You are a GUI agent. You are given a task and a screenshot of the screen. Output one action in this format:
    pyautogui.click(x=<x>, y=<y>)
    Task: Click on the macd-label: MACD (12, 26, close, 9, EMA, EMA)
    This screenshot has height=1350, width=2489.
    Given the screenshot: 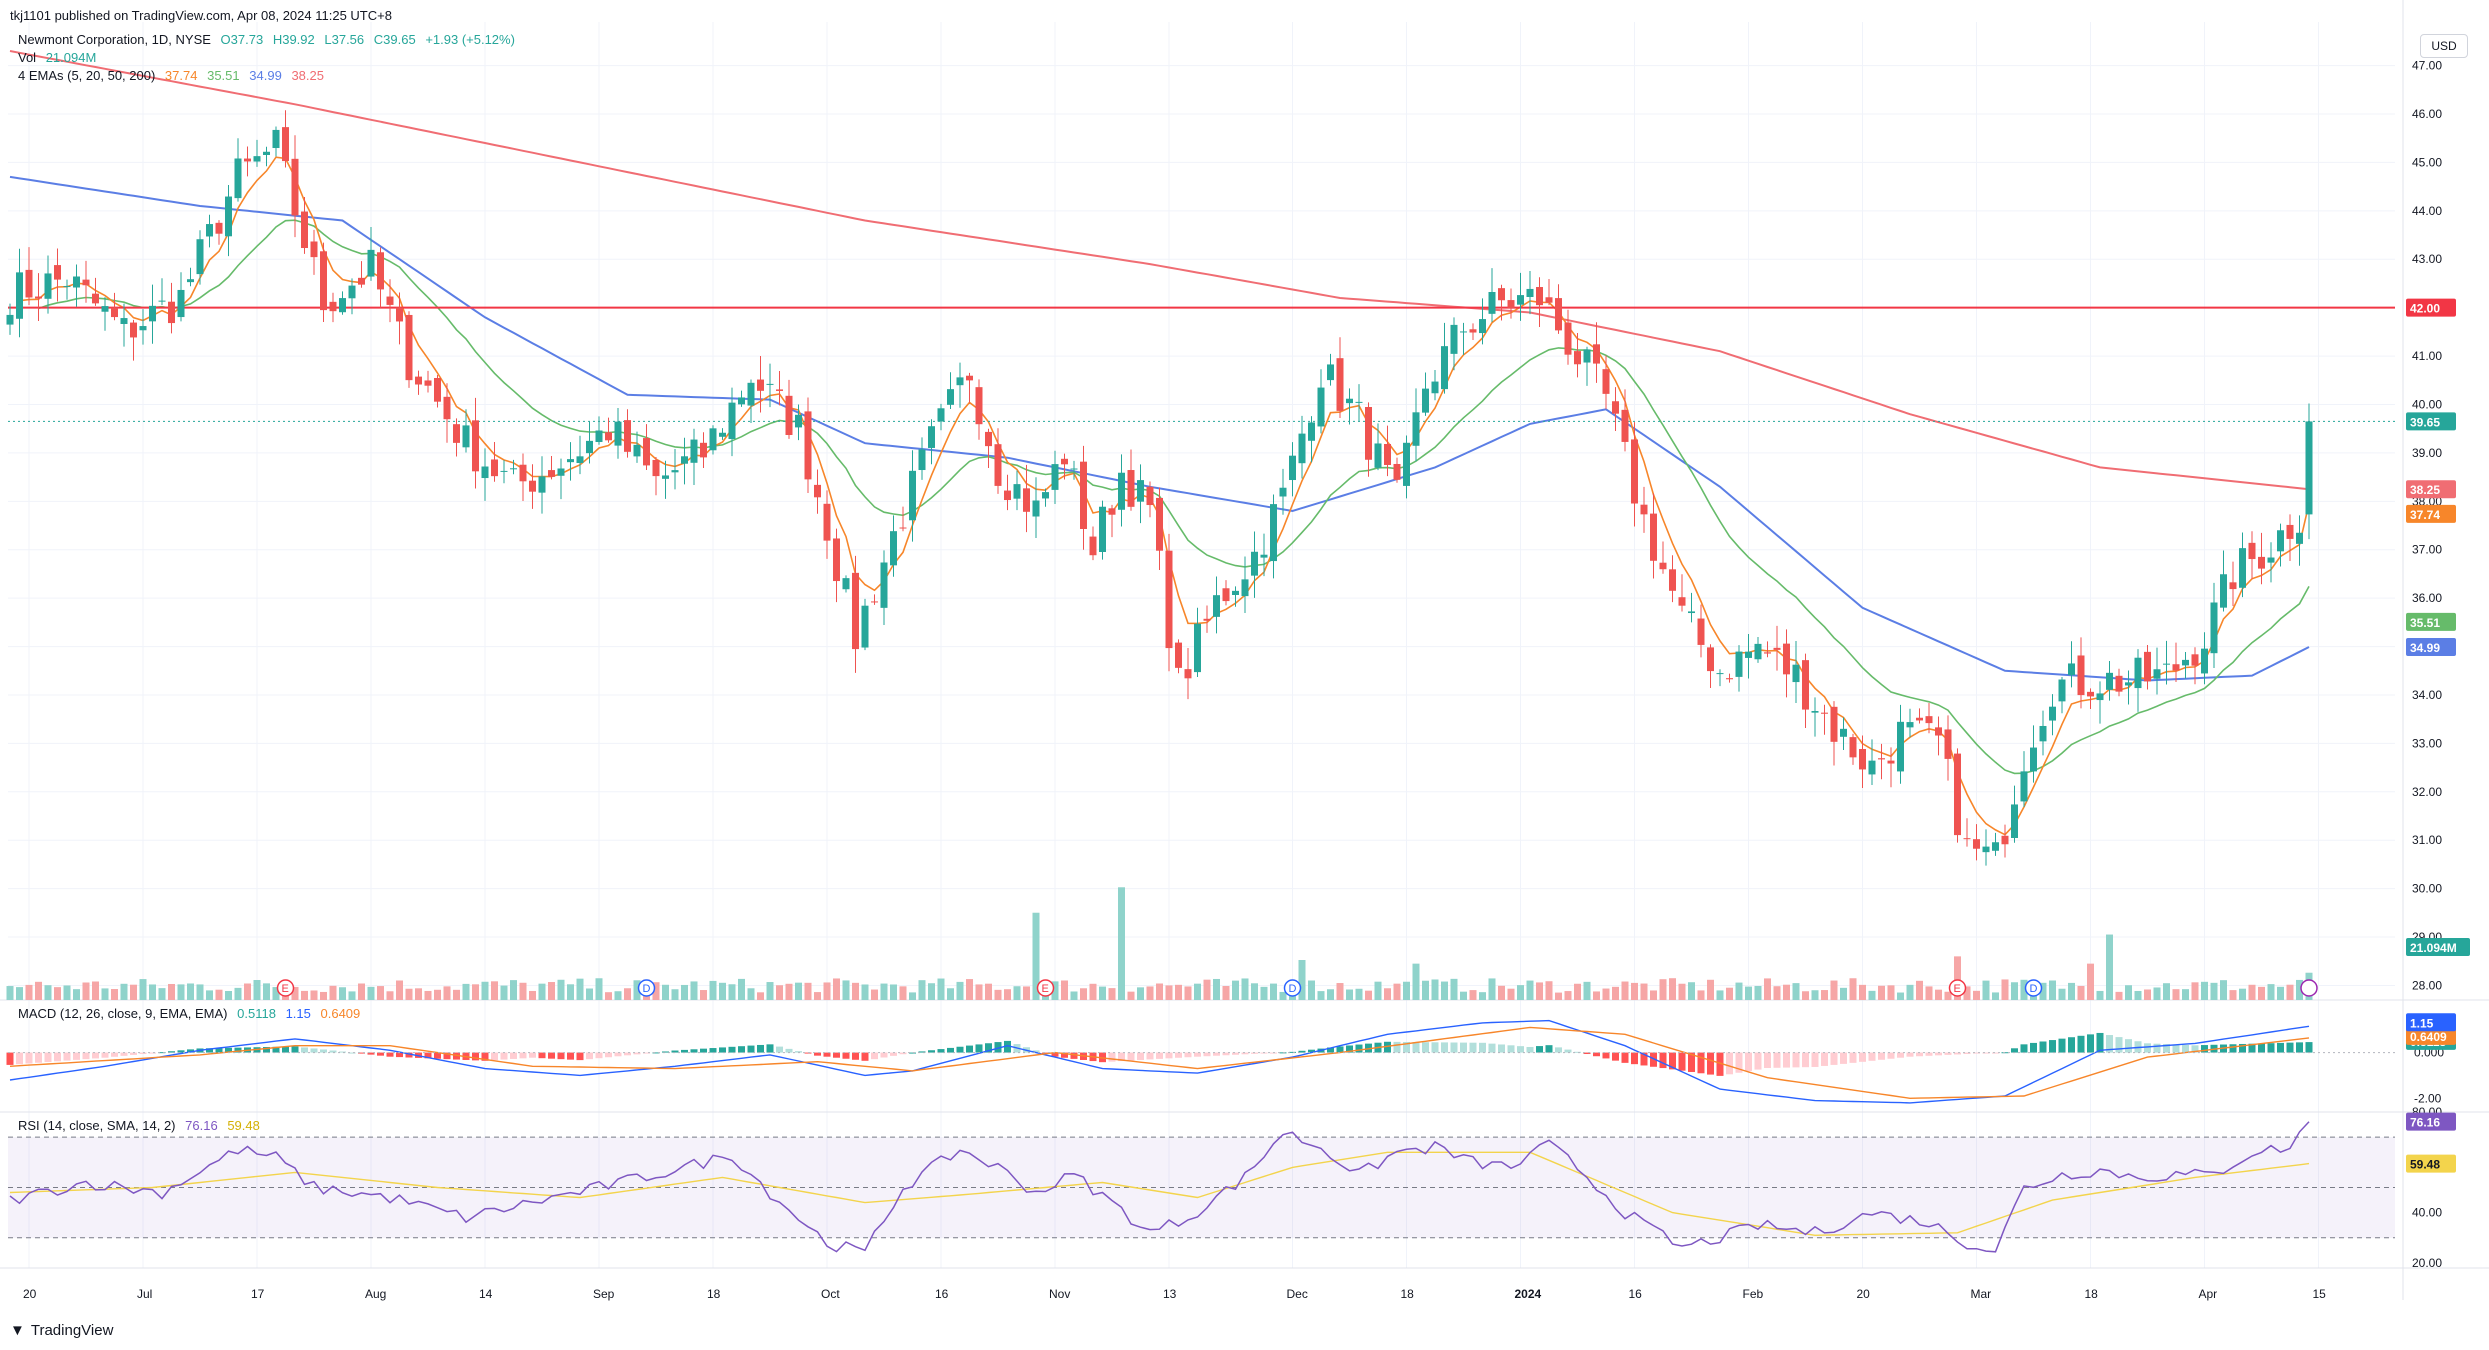 What is the action you would take?
    pyautogui.click(x=123, y=1013)
    